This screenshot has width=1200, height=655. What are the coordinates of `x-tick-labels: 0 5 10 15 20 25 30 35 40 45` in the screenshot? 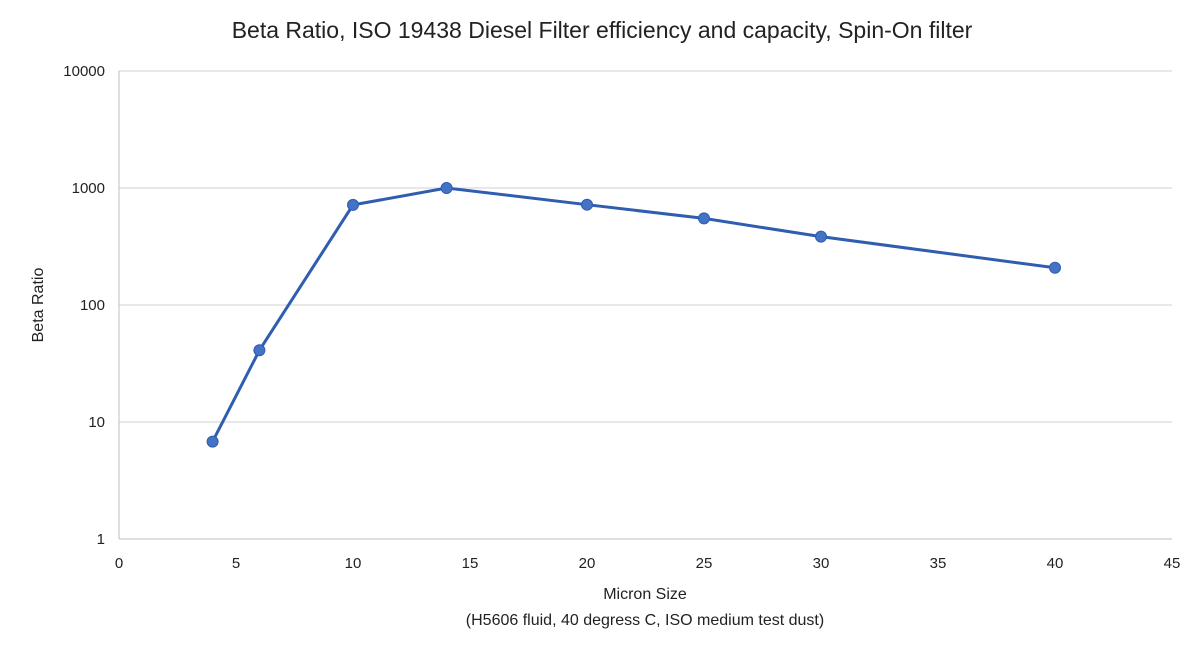 It's located at (648, 563).